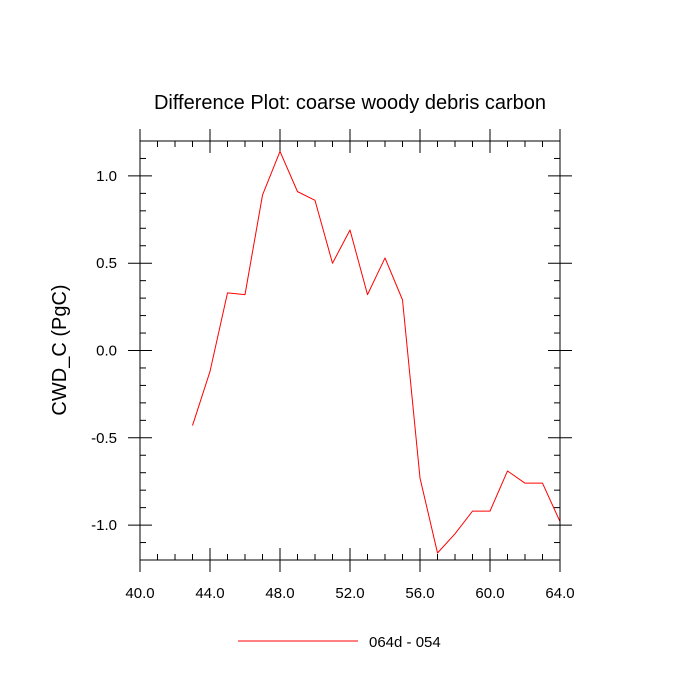  What do you see at coordinates (559, 593) in the screenshot?
I see `x-tick-label: 64.0` at bounding box center [559, 593].